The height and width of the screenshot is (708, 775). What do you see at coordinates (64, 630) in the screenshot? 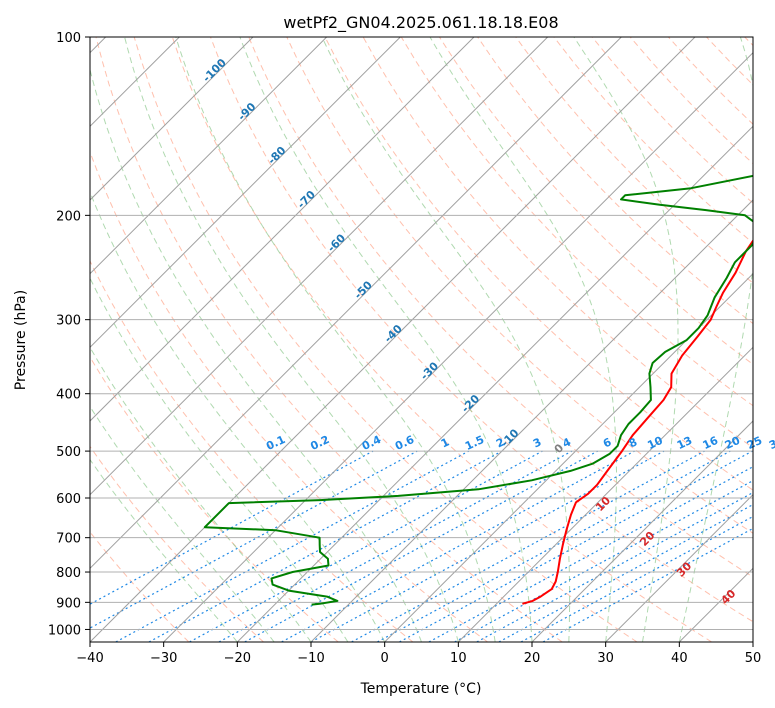
I see `y-tick-label: 1000` at bounding box center [64, 630].